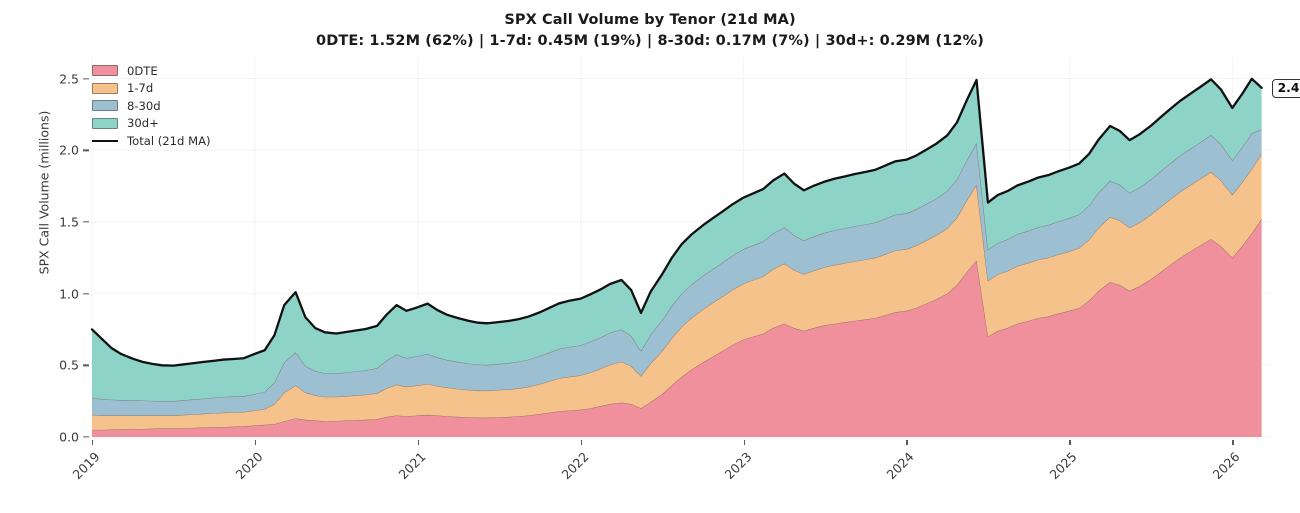  What do you see at coordinates (69, 294) in the screenshot?
I see `y-axis-tick-label: 1.0` at bounding box center [69, 294].